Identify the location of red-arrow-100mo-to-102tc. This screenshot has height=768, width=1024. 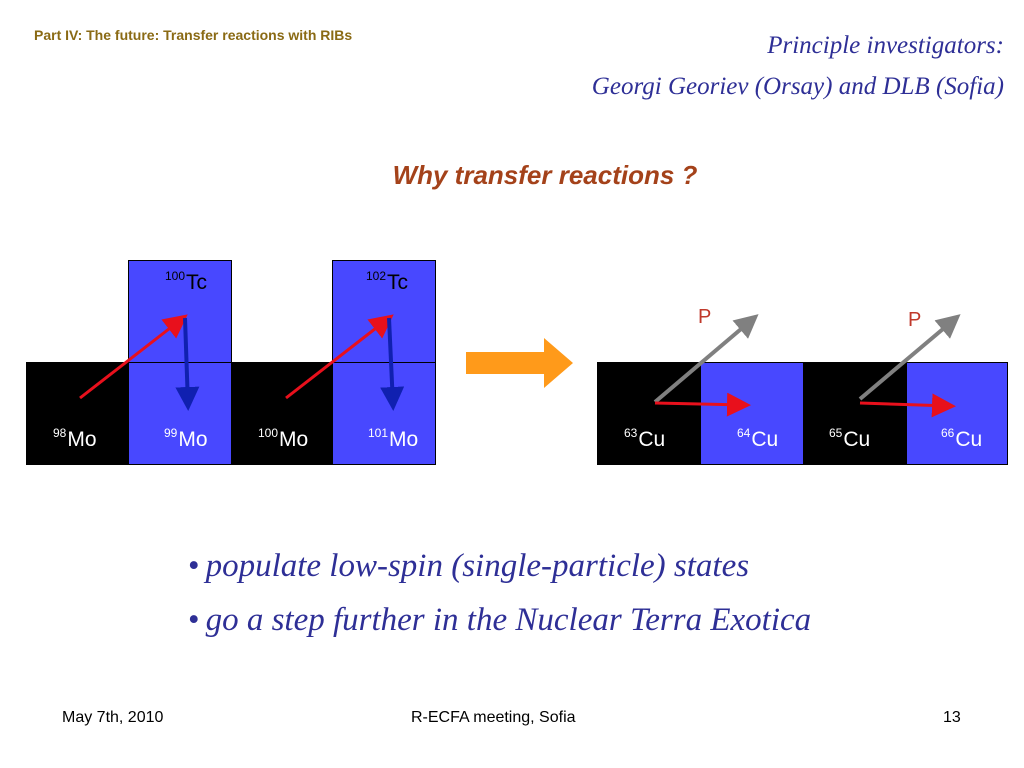
(339, 357).